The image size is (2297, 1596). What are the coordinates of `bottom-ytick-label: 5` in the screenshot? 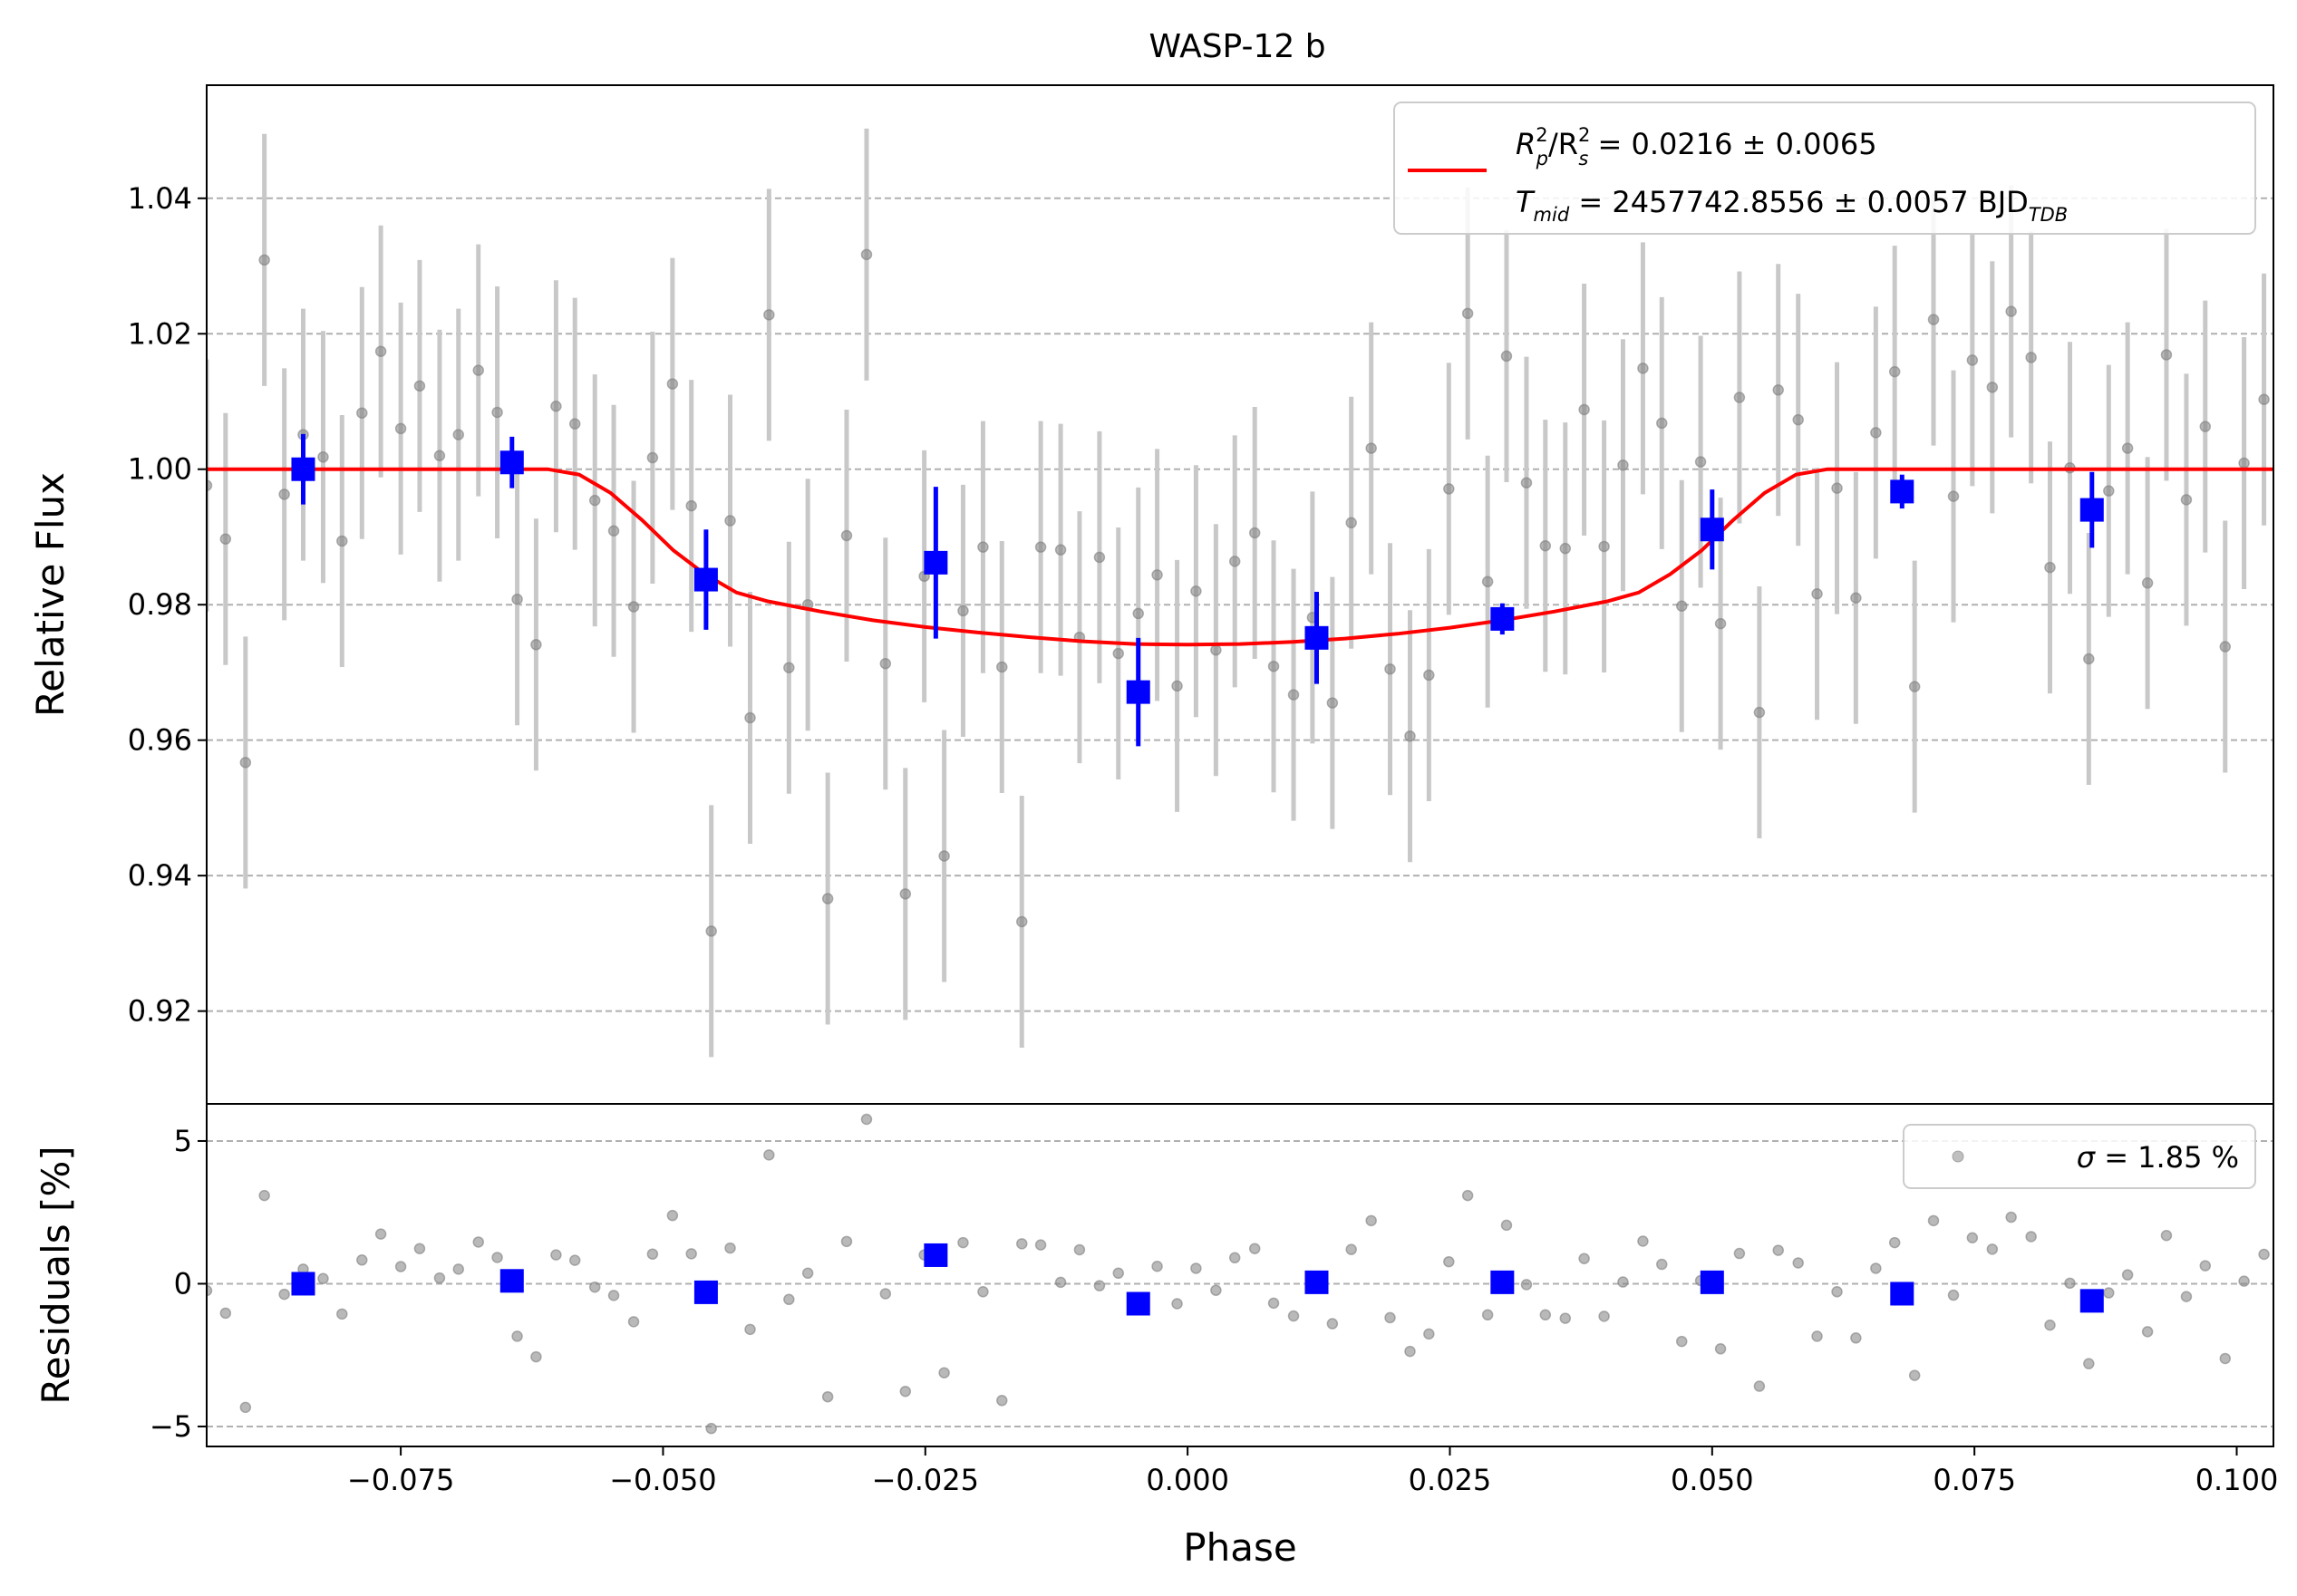 It's located at (183, 1141).